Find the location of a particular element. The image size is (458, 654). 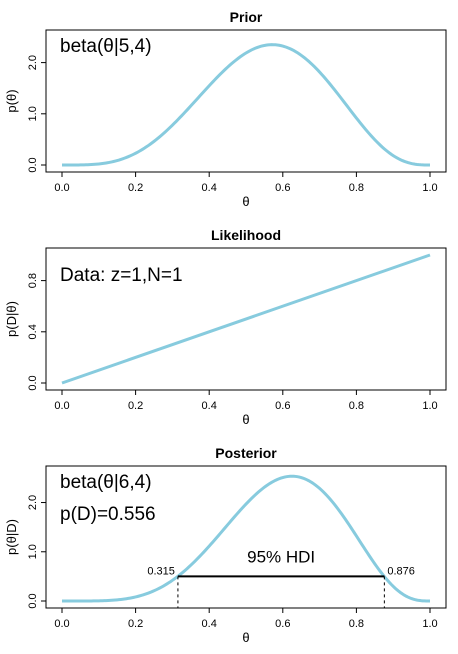

posterior-y-axis-label: p(θ|D) is located at coordinates (11, 537).